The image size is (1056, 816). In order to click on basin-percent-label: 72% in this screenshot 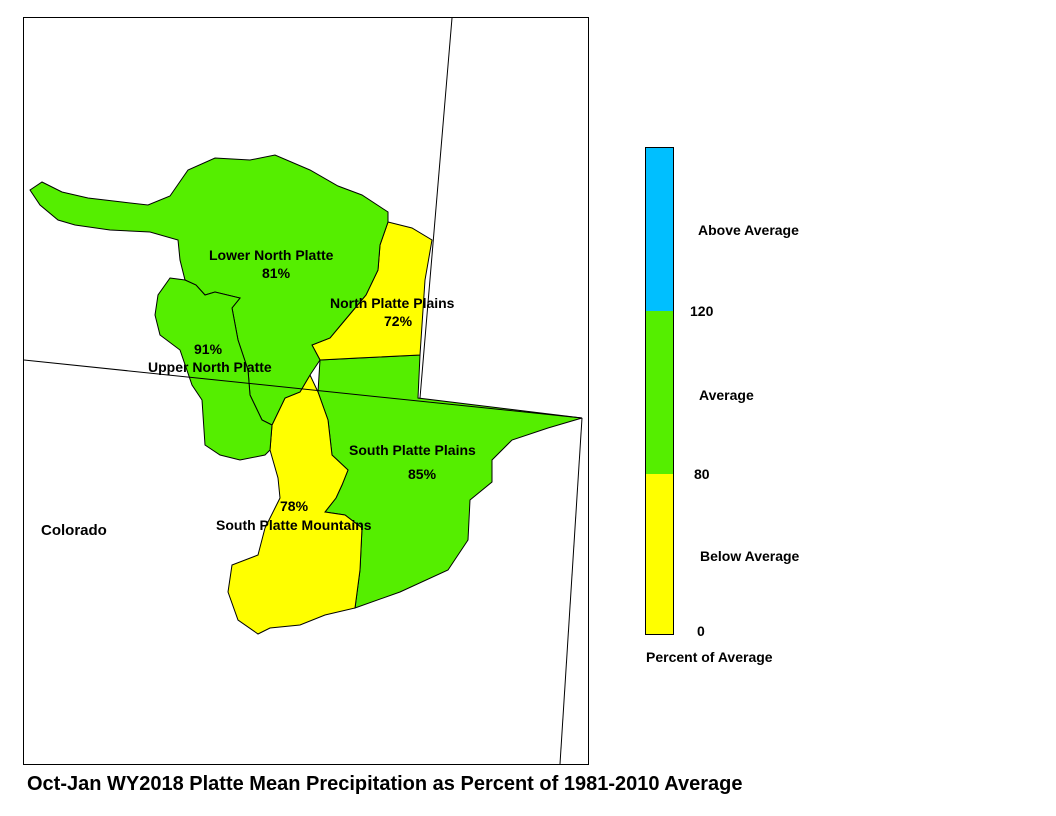, I will do `click(398, 321)`.